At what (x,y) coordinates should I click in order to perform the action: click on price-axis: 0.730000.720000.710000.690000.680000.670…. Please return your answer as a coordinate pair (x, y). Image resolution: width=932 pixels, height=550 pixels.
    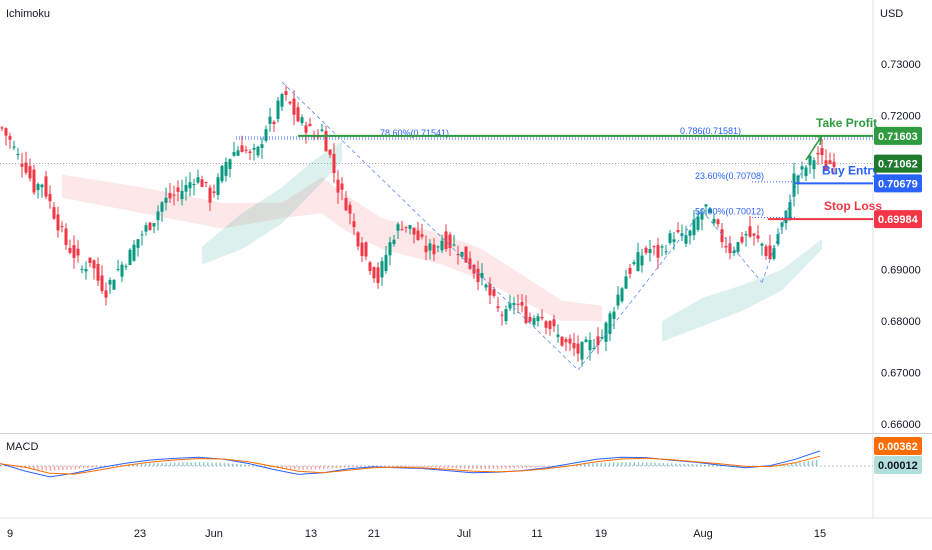
    Looking at the image, I should click on (898, 266).